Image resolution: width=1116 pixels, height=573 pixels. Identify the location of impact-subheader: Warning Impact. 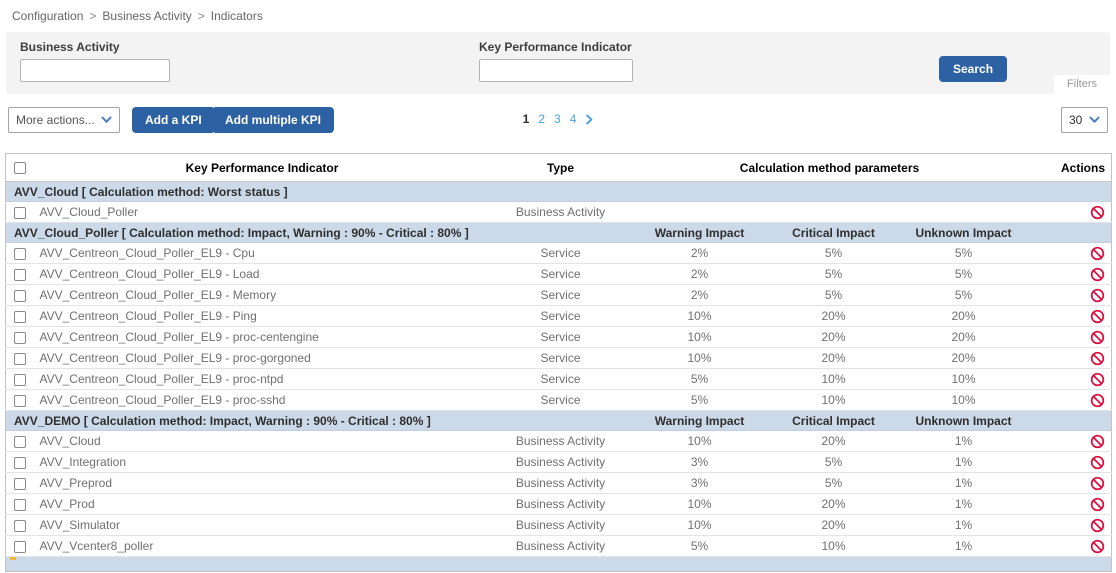
(699, 420).